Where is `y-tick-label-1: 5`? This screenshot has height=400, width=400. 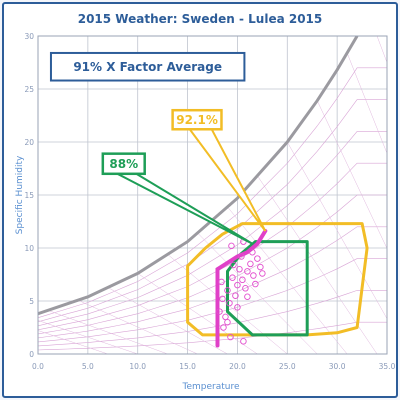 y-tick-label-1: 5 is located at coordinates (31, 301).